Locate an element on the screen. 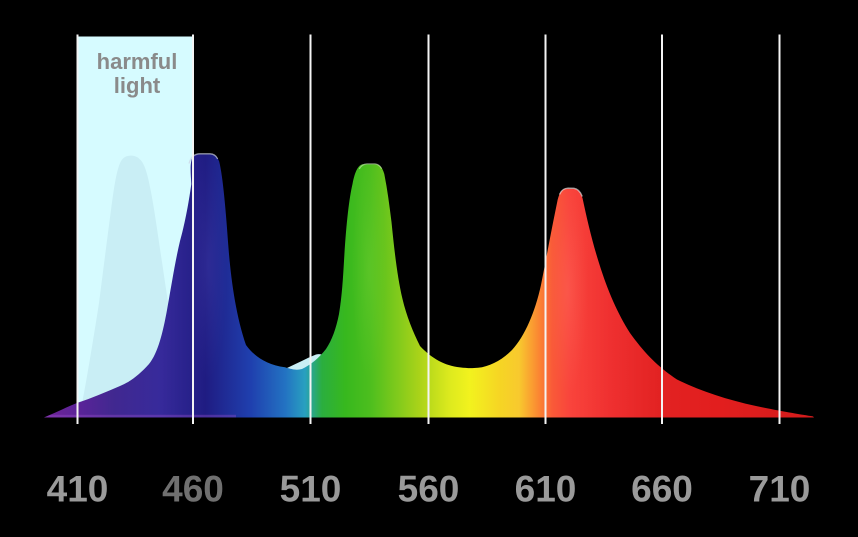  svg-text: 410 is located at coordinates (78, 489).